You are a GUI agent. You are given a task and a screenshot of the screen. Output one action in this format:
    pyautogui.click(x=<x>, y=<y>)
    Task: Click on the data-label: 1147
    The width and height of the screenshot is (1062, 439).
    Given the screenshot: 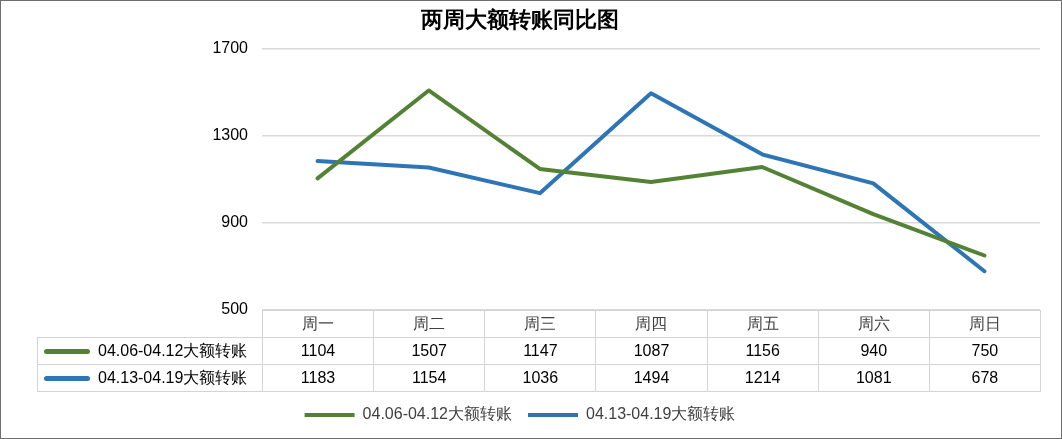 What is the action you would take?
    pyautogui.click(x=540, y=351)
    